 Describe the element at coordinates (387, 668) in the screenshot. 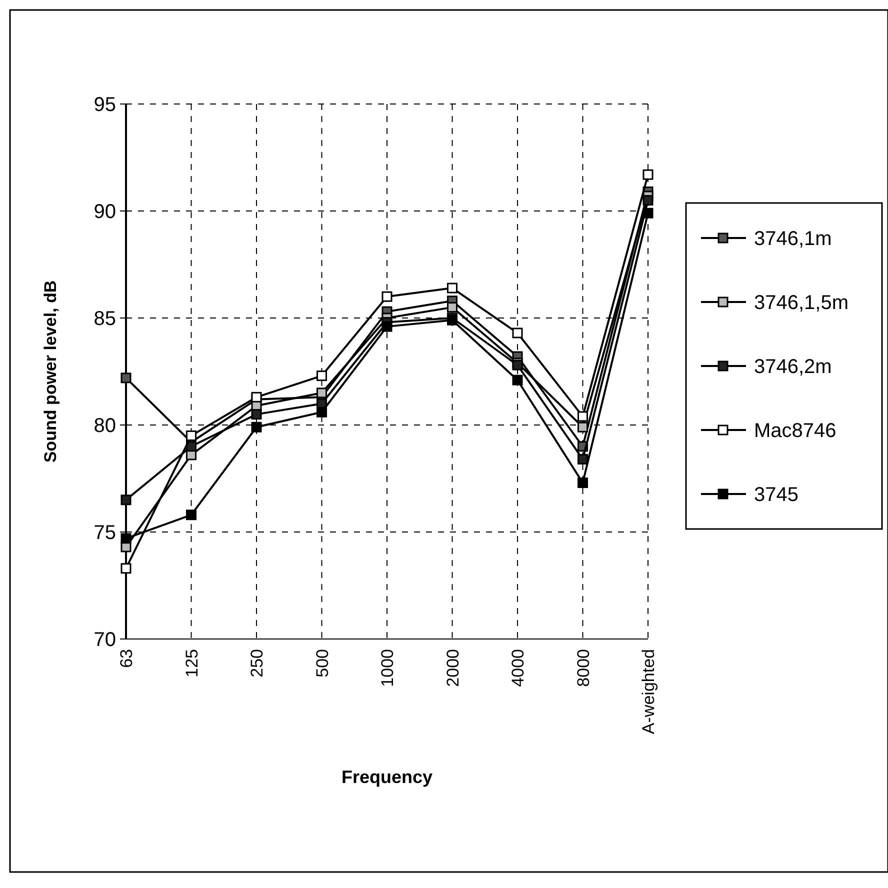

I see `x-tick-label: 1000` at that location.